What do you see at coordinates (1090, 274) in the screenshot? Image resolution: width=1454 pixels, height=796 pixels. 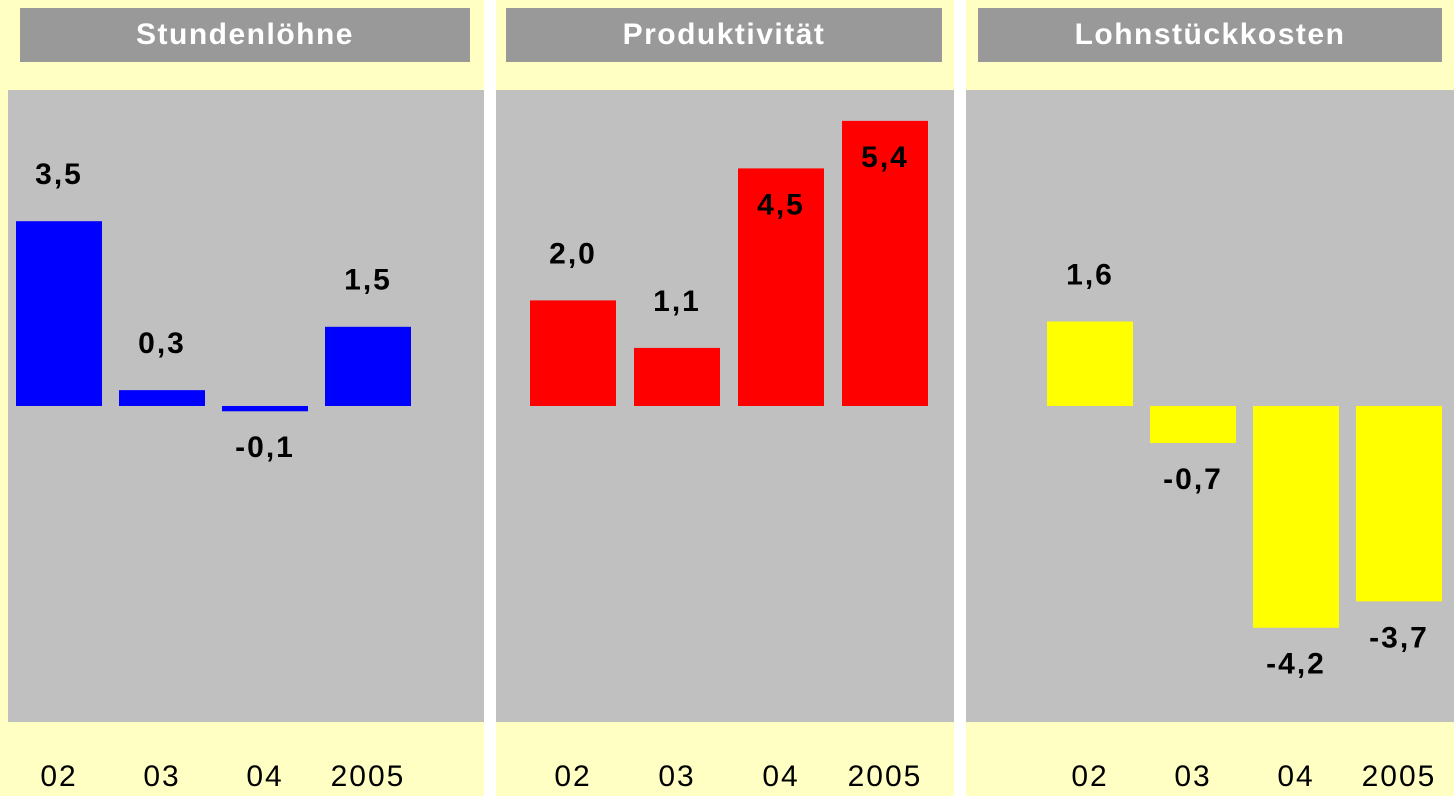 I see `value-label: 1,6` at bounding box center [1090, 274].